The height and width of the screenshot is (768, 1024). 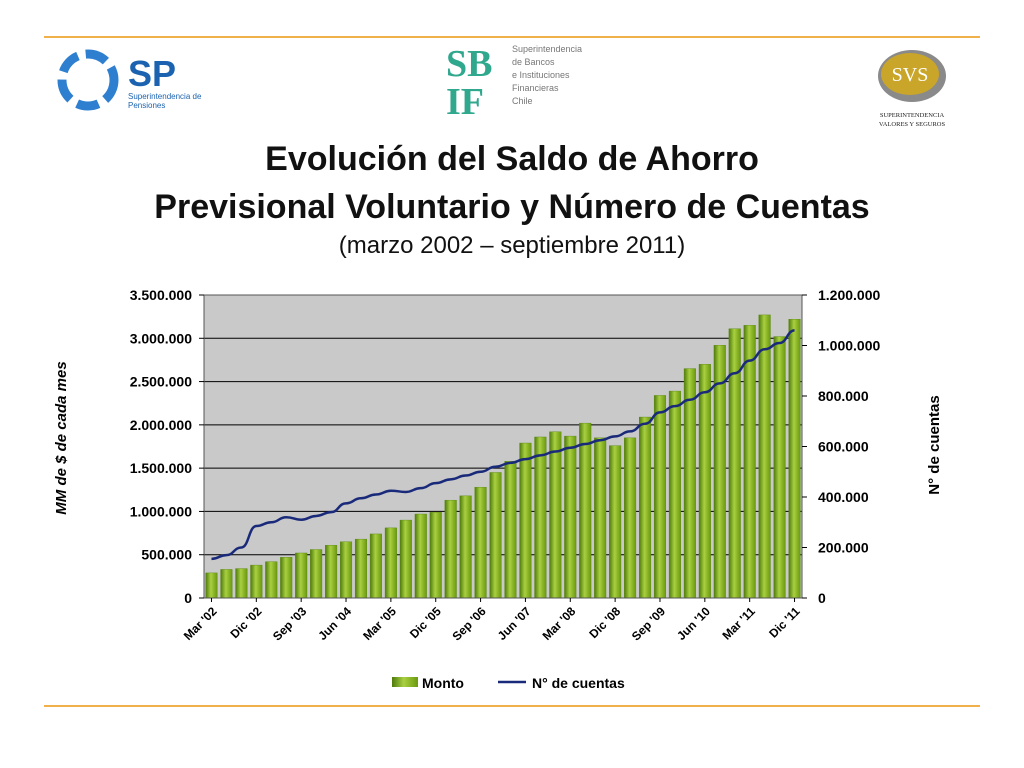 I want to click on x-tick-label: Jun '07, so click(x=514, y=623).